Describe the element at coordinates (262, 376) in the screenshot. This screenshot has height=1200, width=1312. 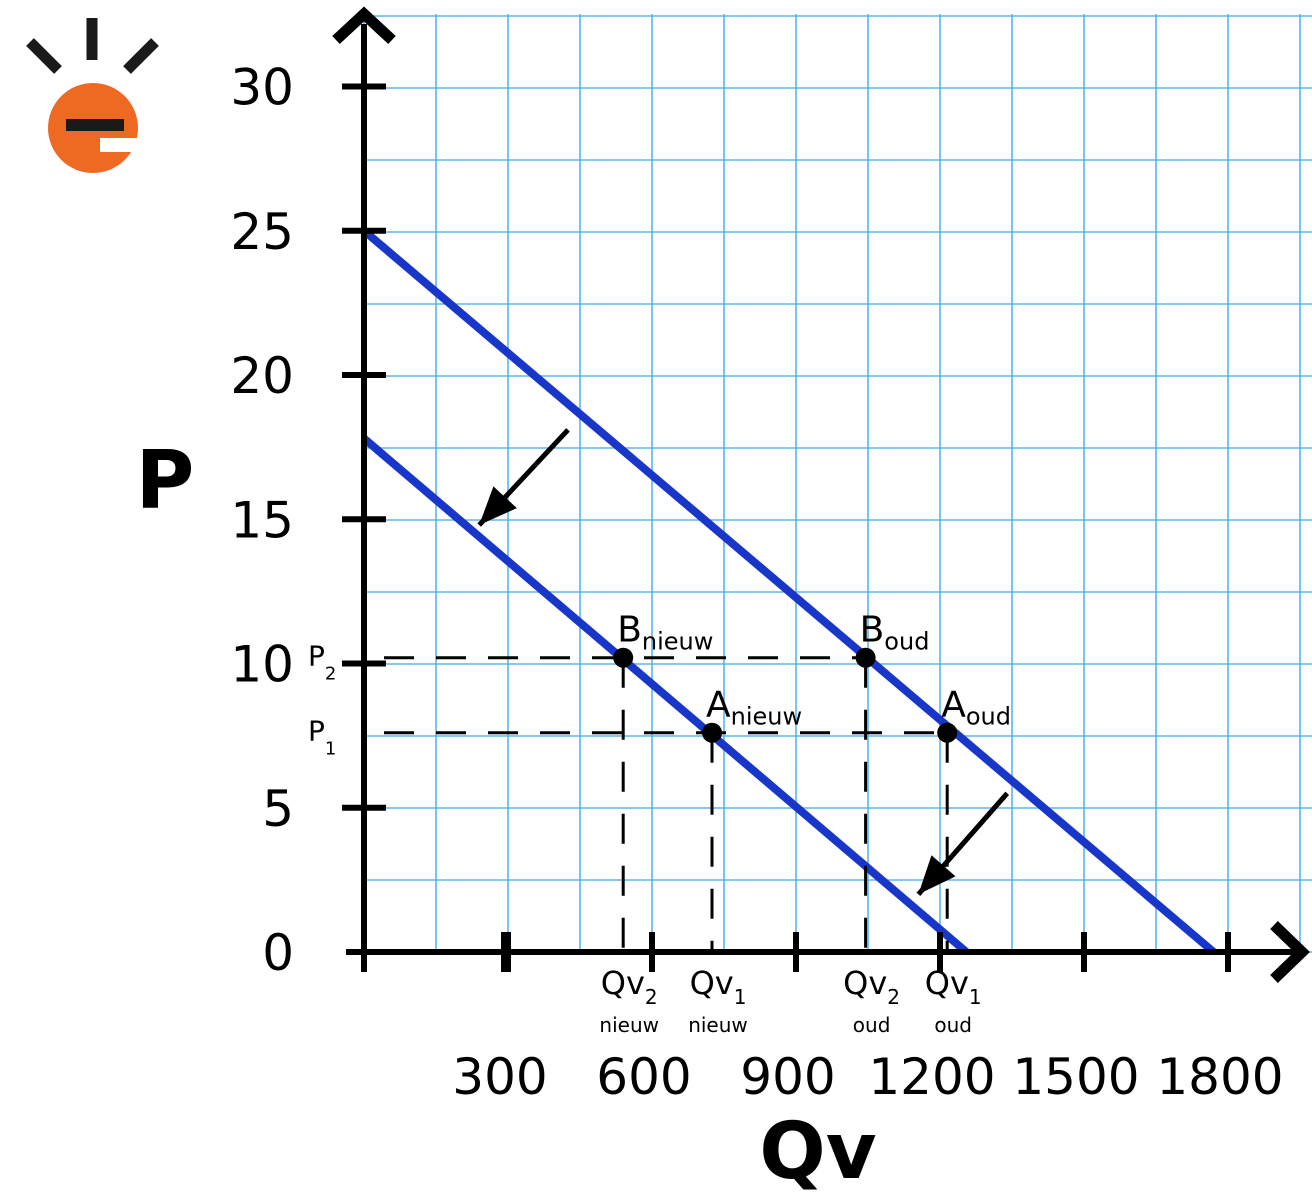
I see `y-tick-label: 20` at that location.